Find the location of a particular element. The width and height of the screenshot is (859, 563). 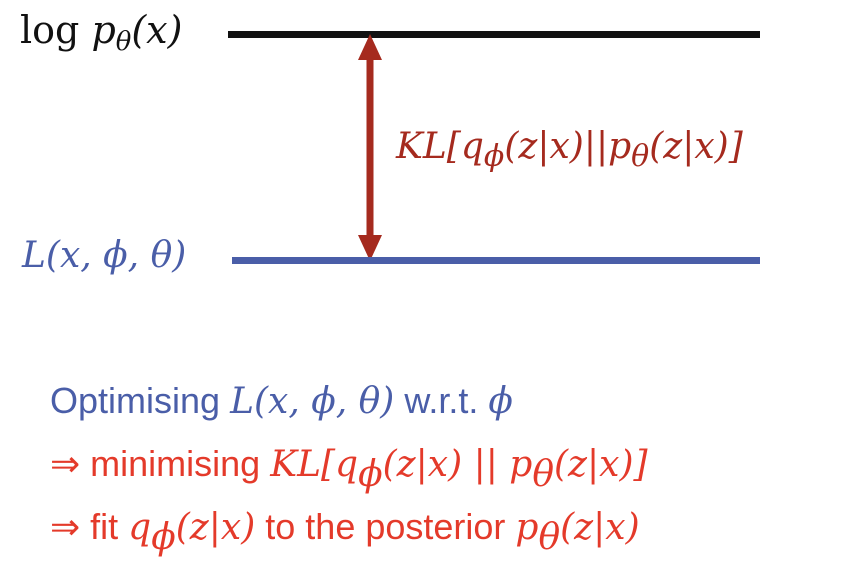

text-posterior: to the posterior is located at coordinates (385, 526).